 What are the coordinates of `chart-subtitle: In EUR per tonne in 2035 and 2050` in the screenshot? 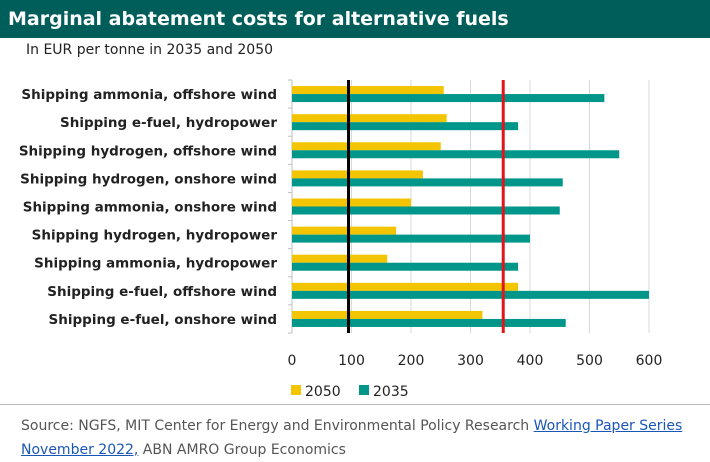 It's located at (150, 50).